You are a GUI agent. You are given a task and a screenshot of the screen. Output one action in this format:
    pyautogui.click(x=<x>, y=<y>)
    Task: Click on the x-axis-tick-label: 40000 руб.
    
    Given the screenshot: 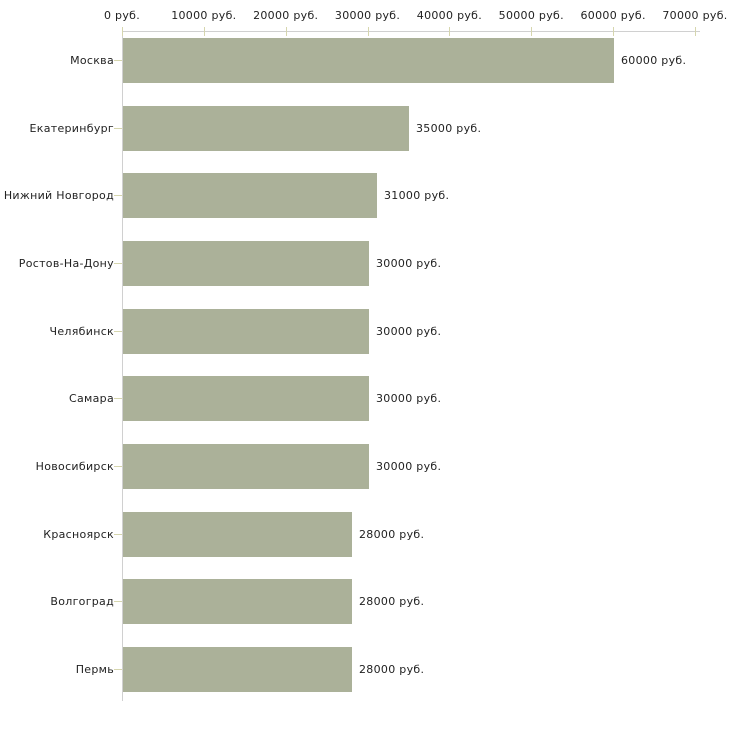 What is the action you would take?
    pyautogui.click(x=449, y=15)
    